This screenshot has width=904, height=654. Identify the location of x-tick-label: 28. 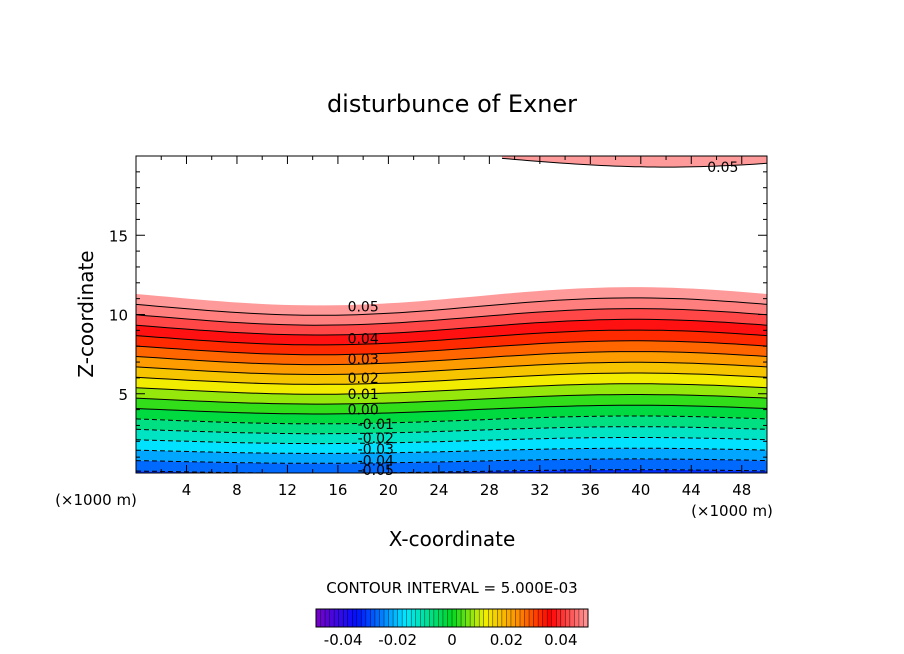
(489, 490).